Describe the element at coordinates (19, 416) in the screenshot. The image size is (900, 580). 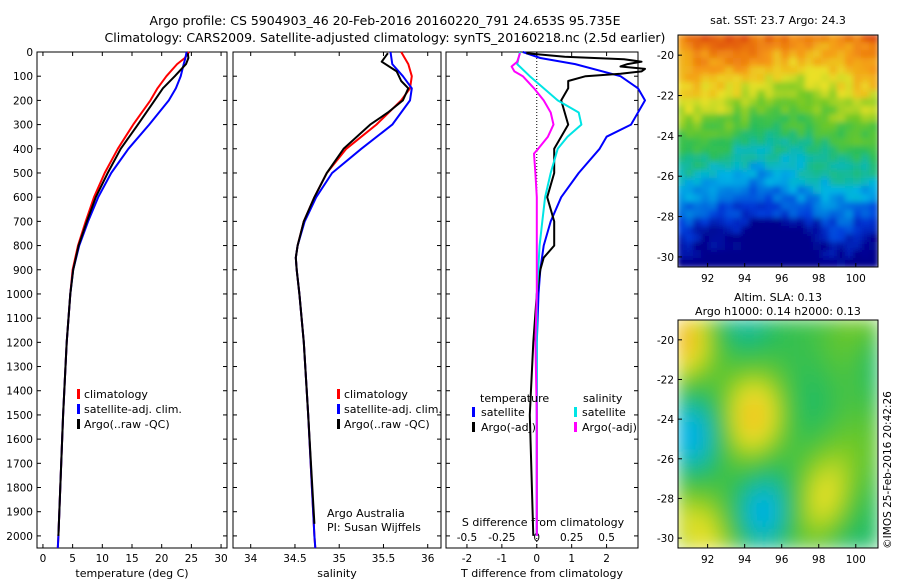
I see `y-tick-label: 1500` at that location.